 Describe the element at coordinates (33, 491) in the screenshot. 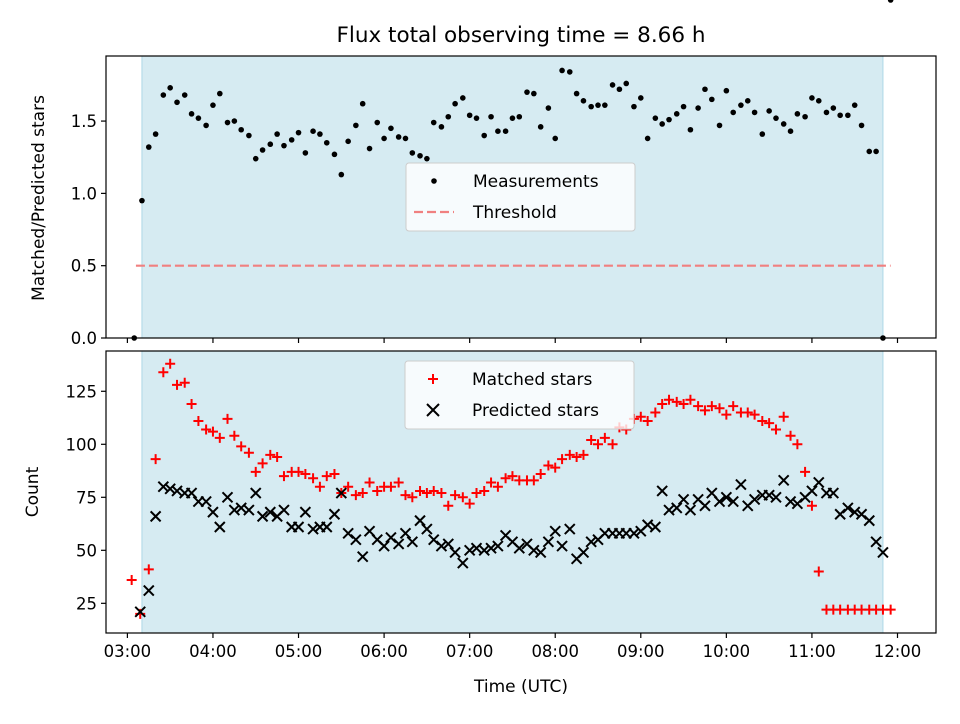

I see `bottom-y-axis-label: Count` at that location.